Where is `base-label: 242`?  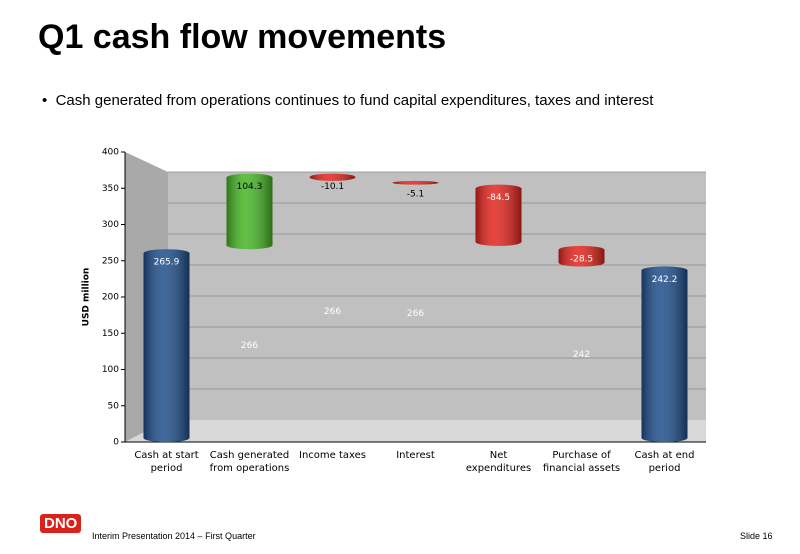 base-label: 242 is located at coordinates (581, 355).